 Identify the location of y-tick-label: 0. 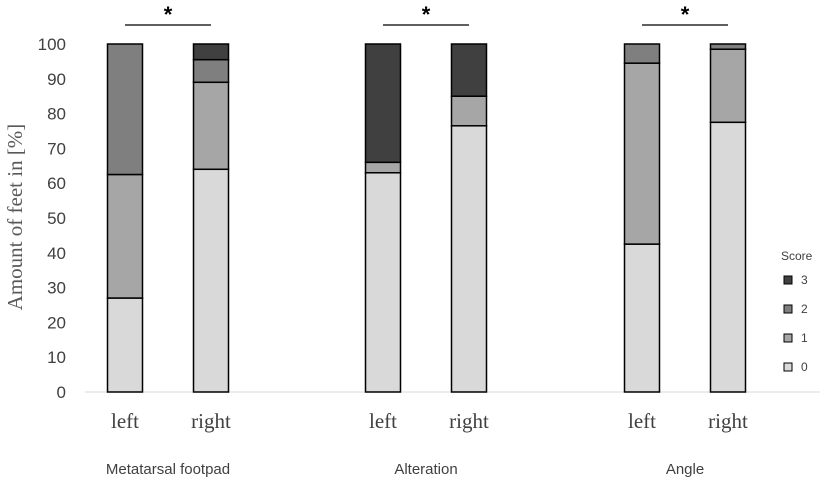
(61, 392).